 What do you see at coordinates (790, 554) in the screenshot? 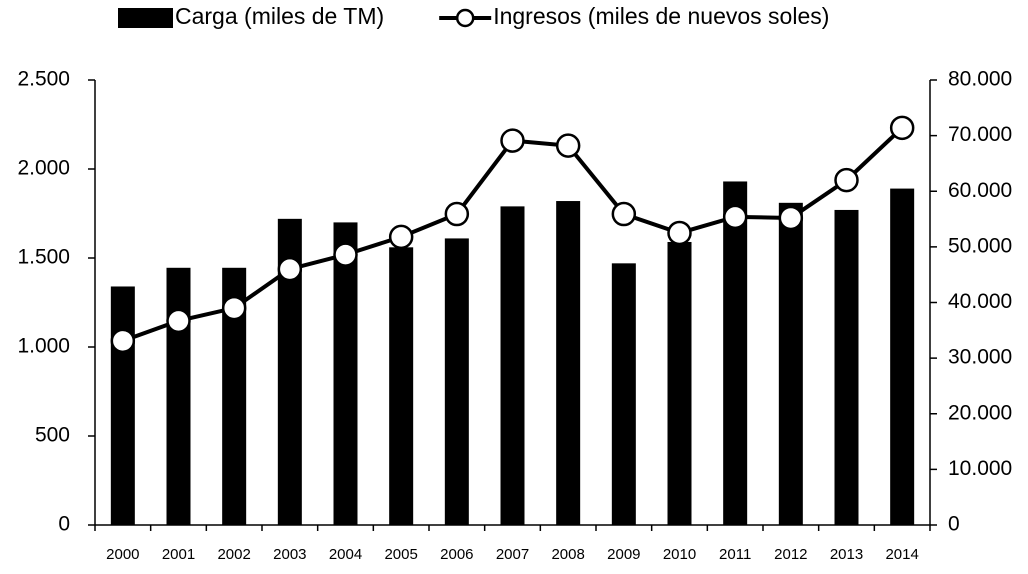
I see `x-tick-label: 2012` at bounding box center [790, 554].